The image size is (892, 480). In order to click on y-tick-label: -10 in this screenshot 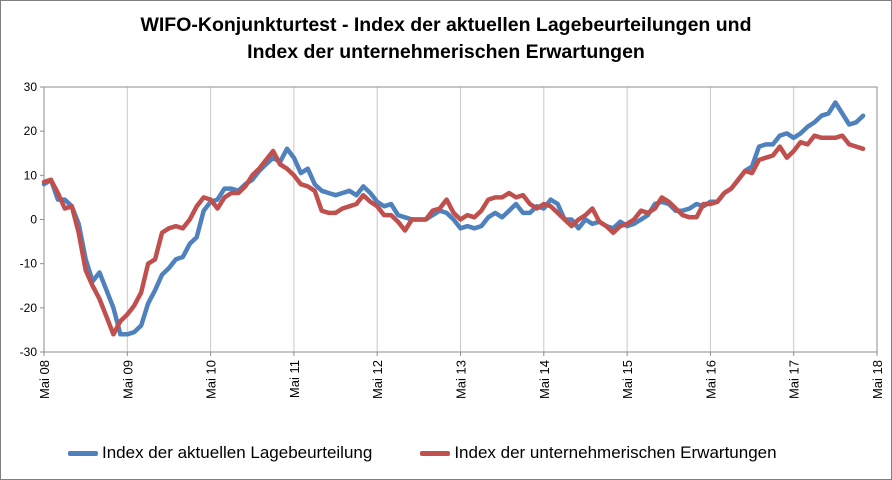, I will do `click(29, 264)`.